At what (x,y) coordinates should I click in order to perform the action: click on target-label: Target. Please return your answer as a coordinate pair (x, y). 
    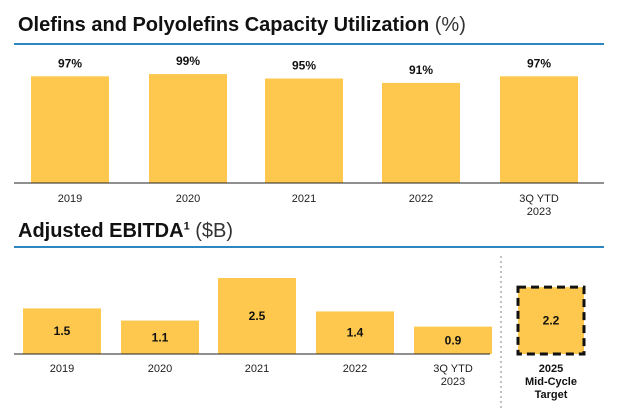
    Looking at the image, I should click on (551, 395).